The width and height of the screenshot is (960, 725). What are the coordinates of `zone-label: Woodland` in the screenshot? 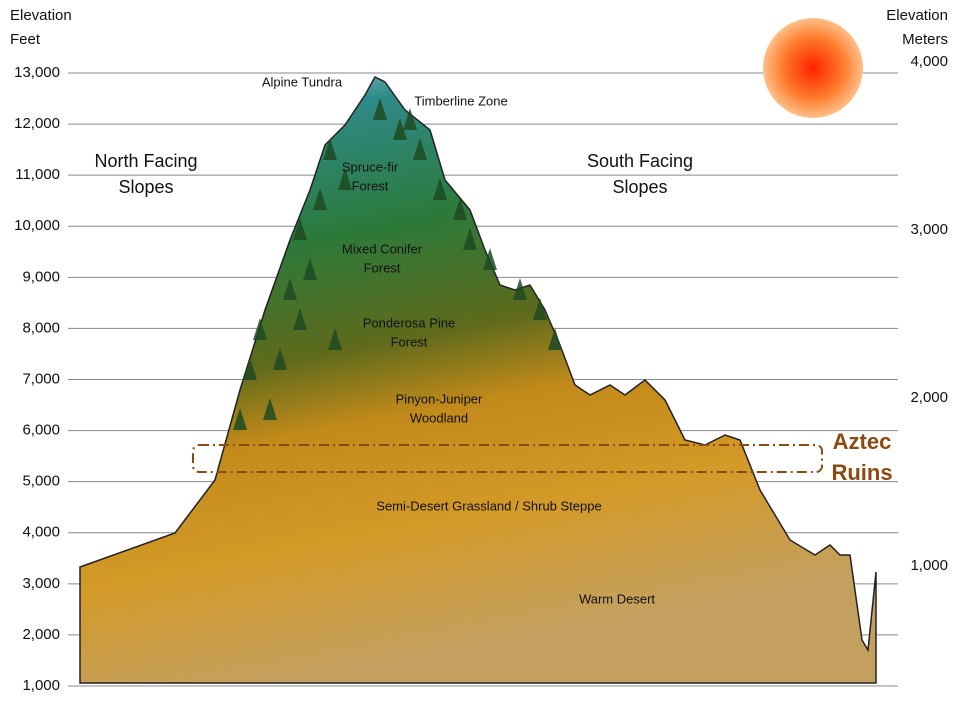 It's located at (439, 417).